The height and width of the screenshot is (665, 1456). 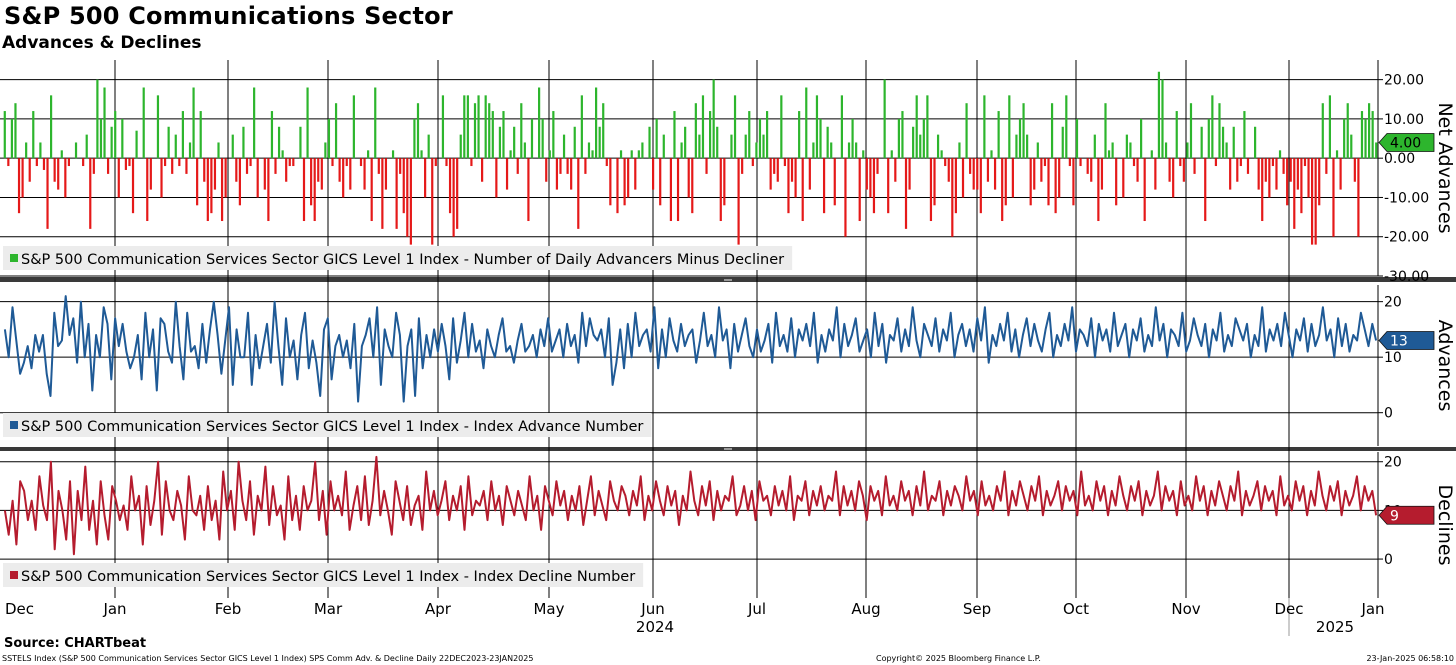 What do you see at coordinates (1399, 159) in the screenshot?
I see `y-tick-label: 0.00` at bounding box center [1399, 159].